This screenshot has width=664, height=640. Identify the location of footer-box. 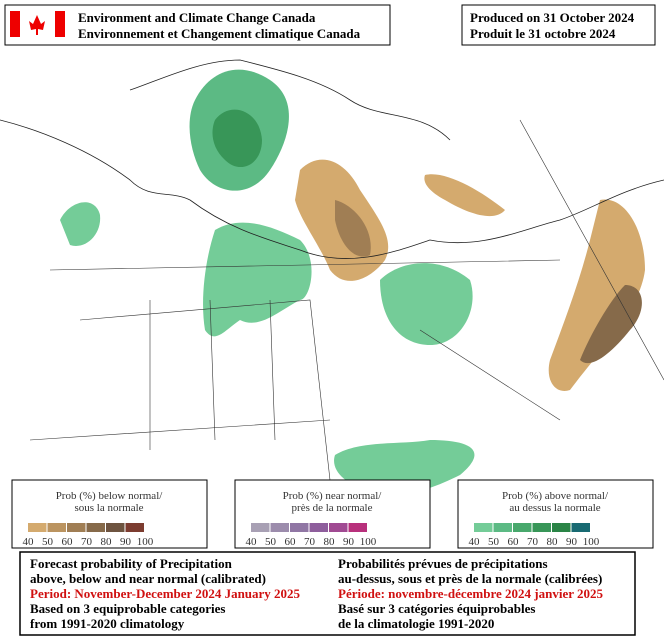
(327, 593).